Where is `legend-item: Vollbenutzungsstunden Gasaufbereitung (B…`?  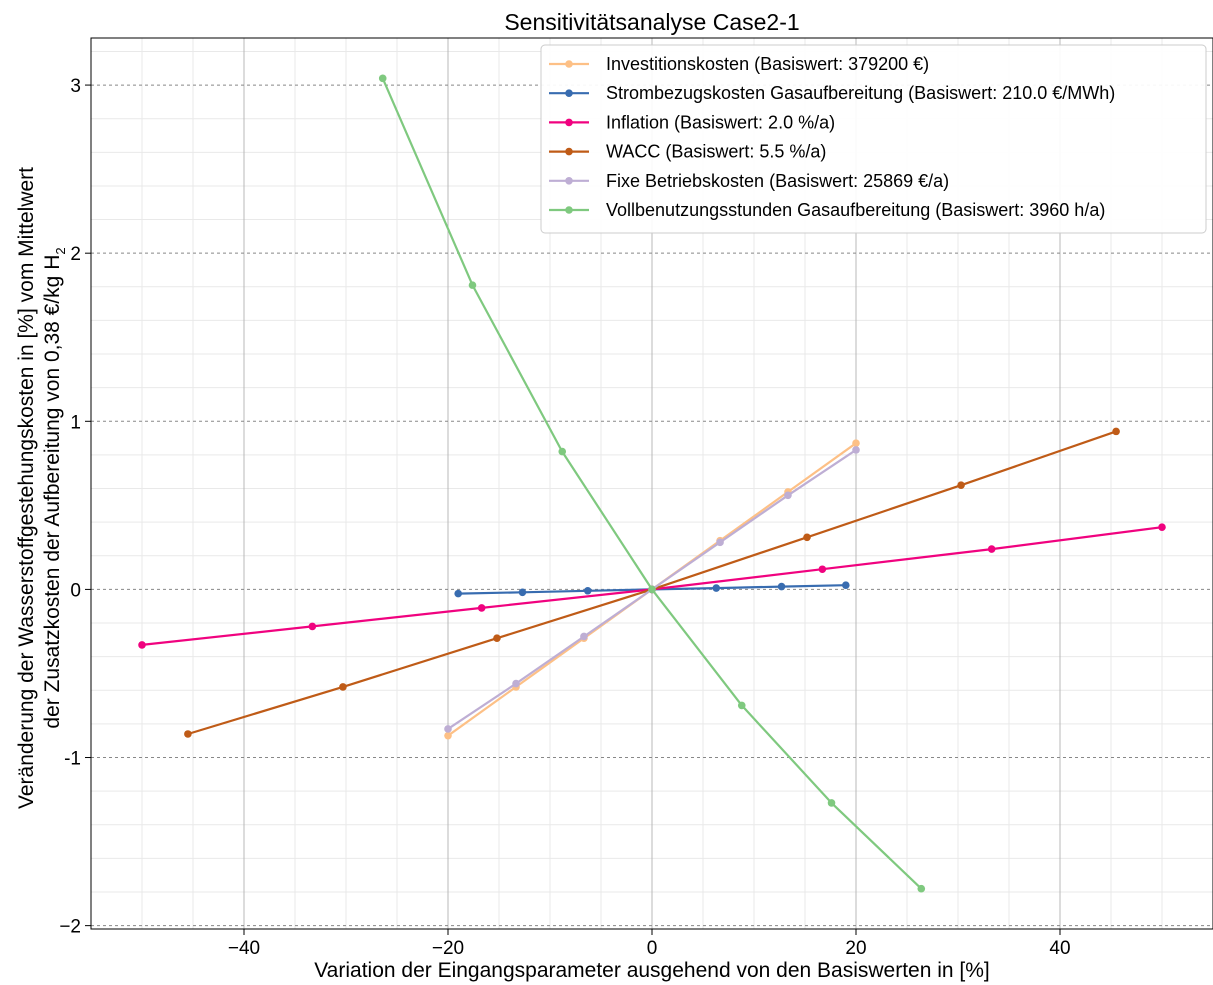
legend-item: Vollbenutzungsstunden Gasaufbereitung (B… is located at coordinates (827, 210).